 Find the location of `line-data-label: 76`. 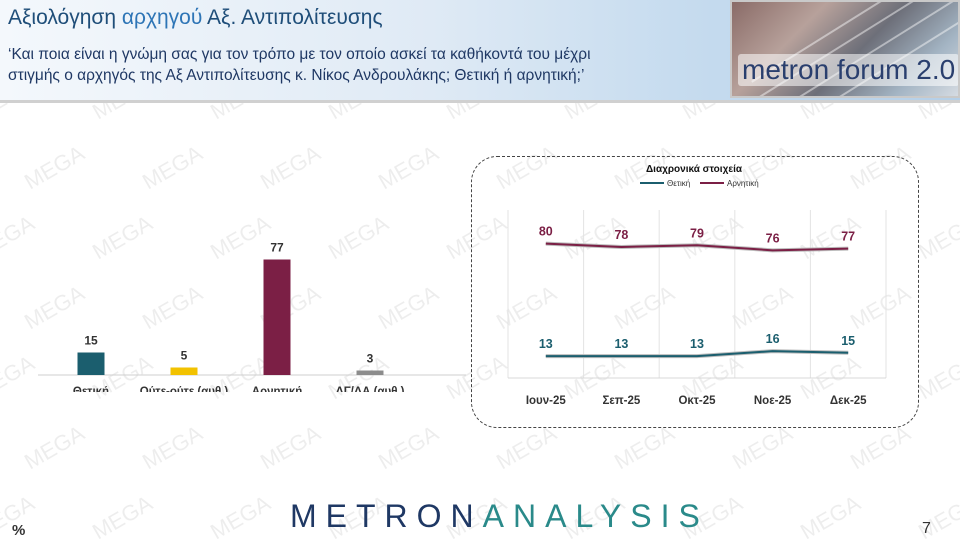

line-data-label: 76 is located at coordinates (773, 238).